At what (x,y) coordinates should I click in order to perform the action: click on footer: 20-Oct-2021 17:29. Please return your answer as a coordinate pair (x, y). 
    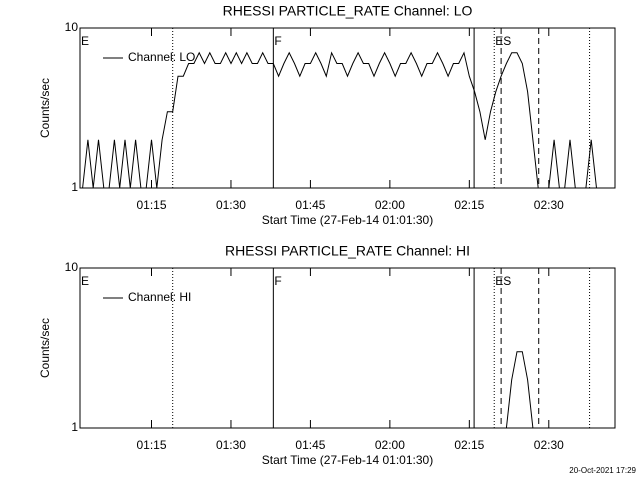
    Looking at the image, I should click on (602, 470).